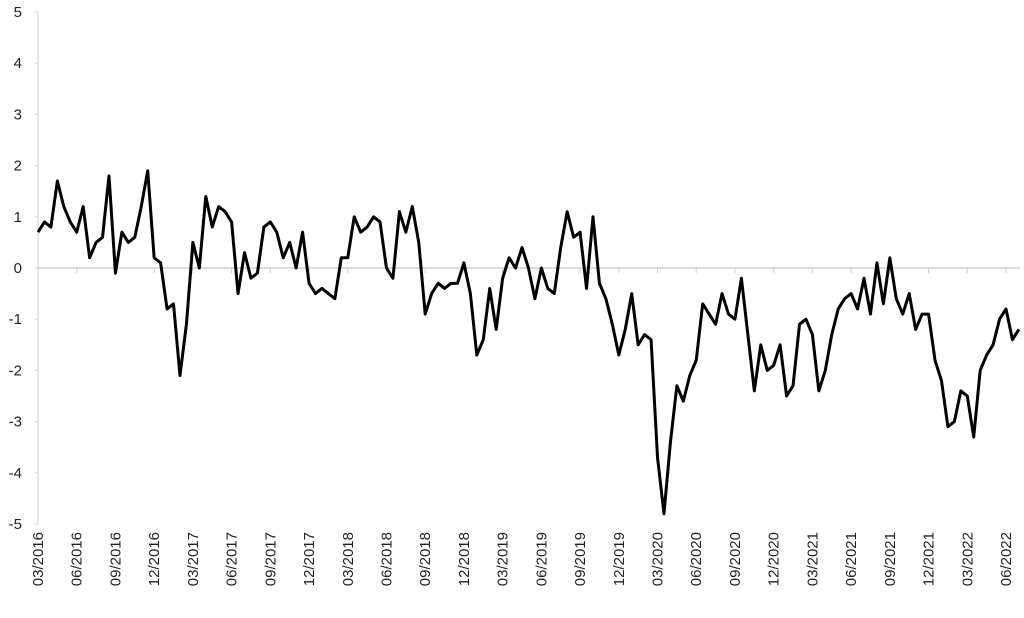 The image size is (1024, 618). I want to click on x-tick-label: 09/2020, so click(735, 559).